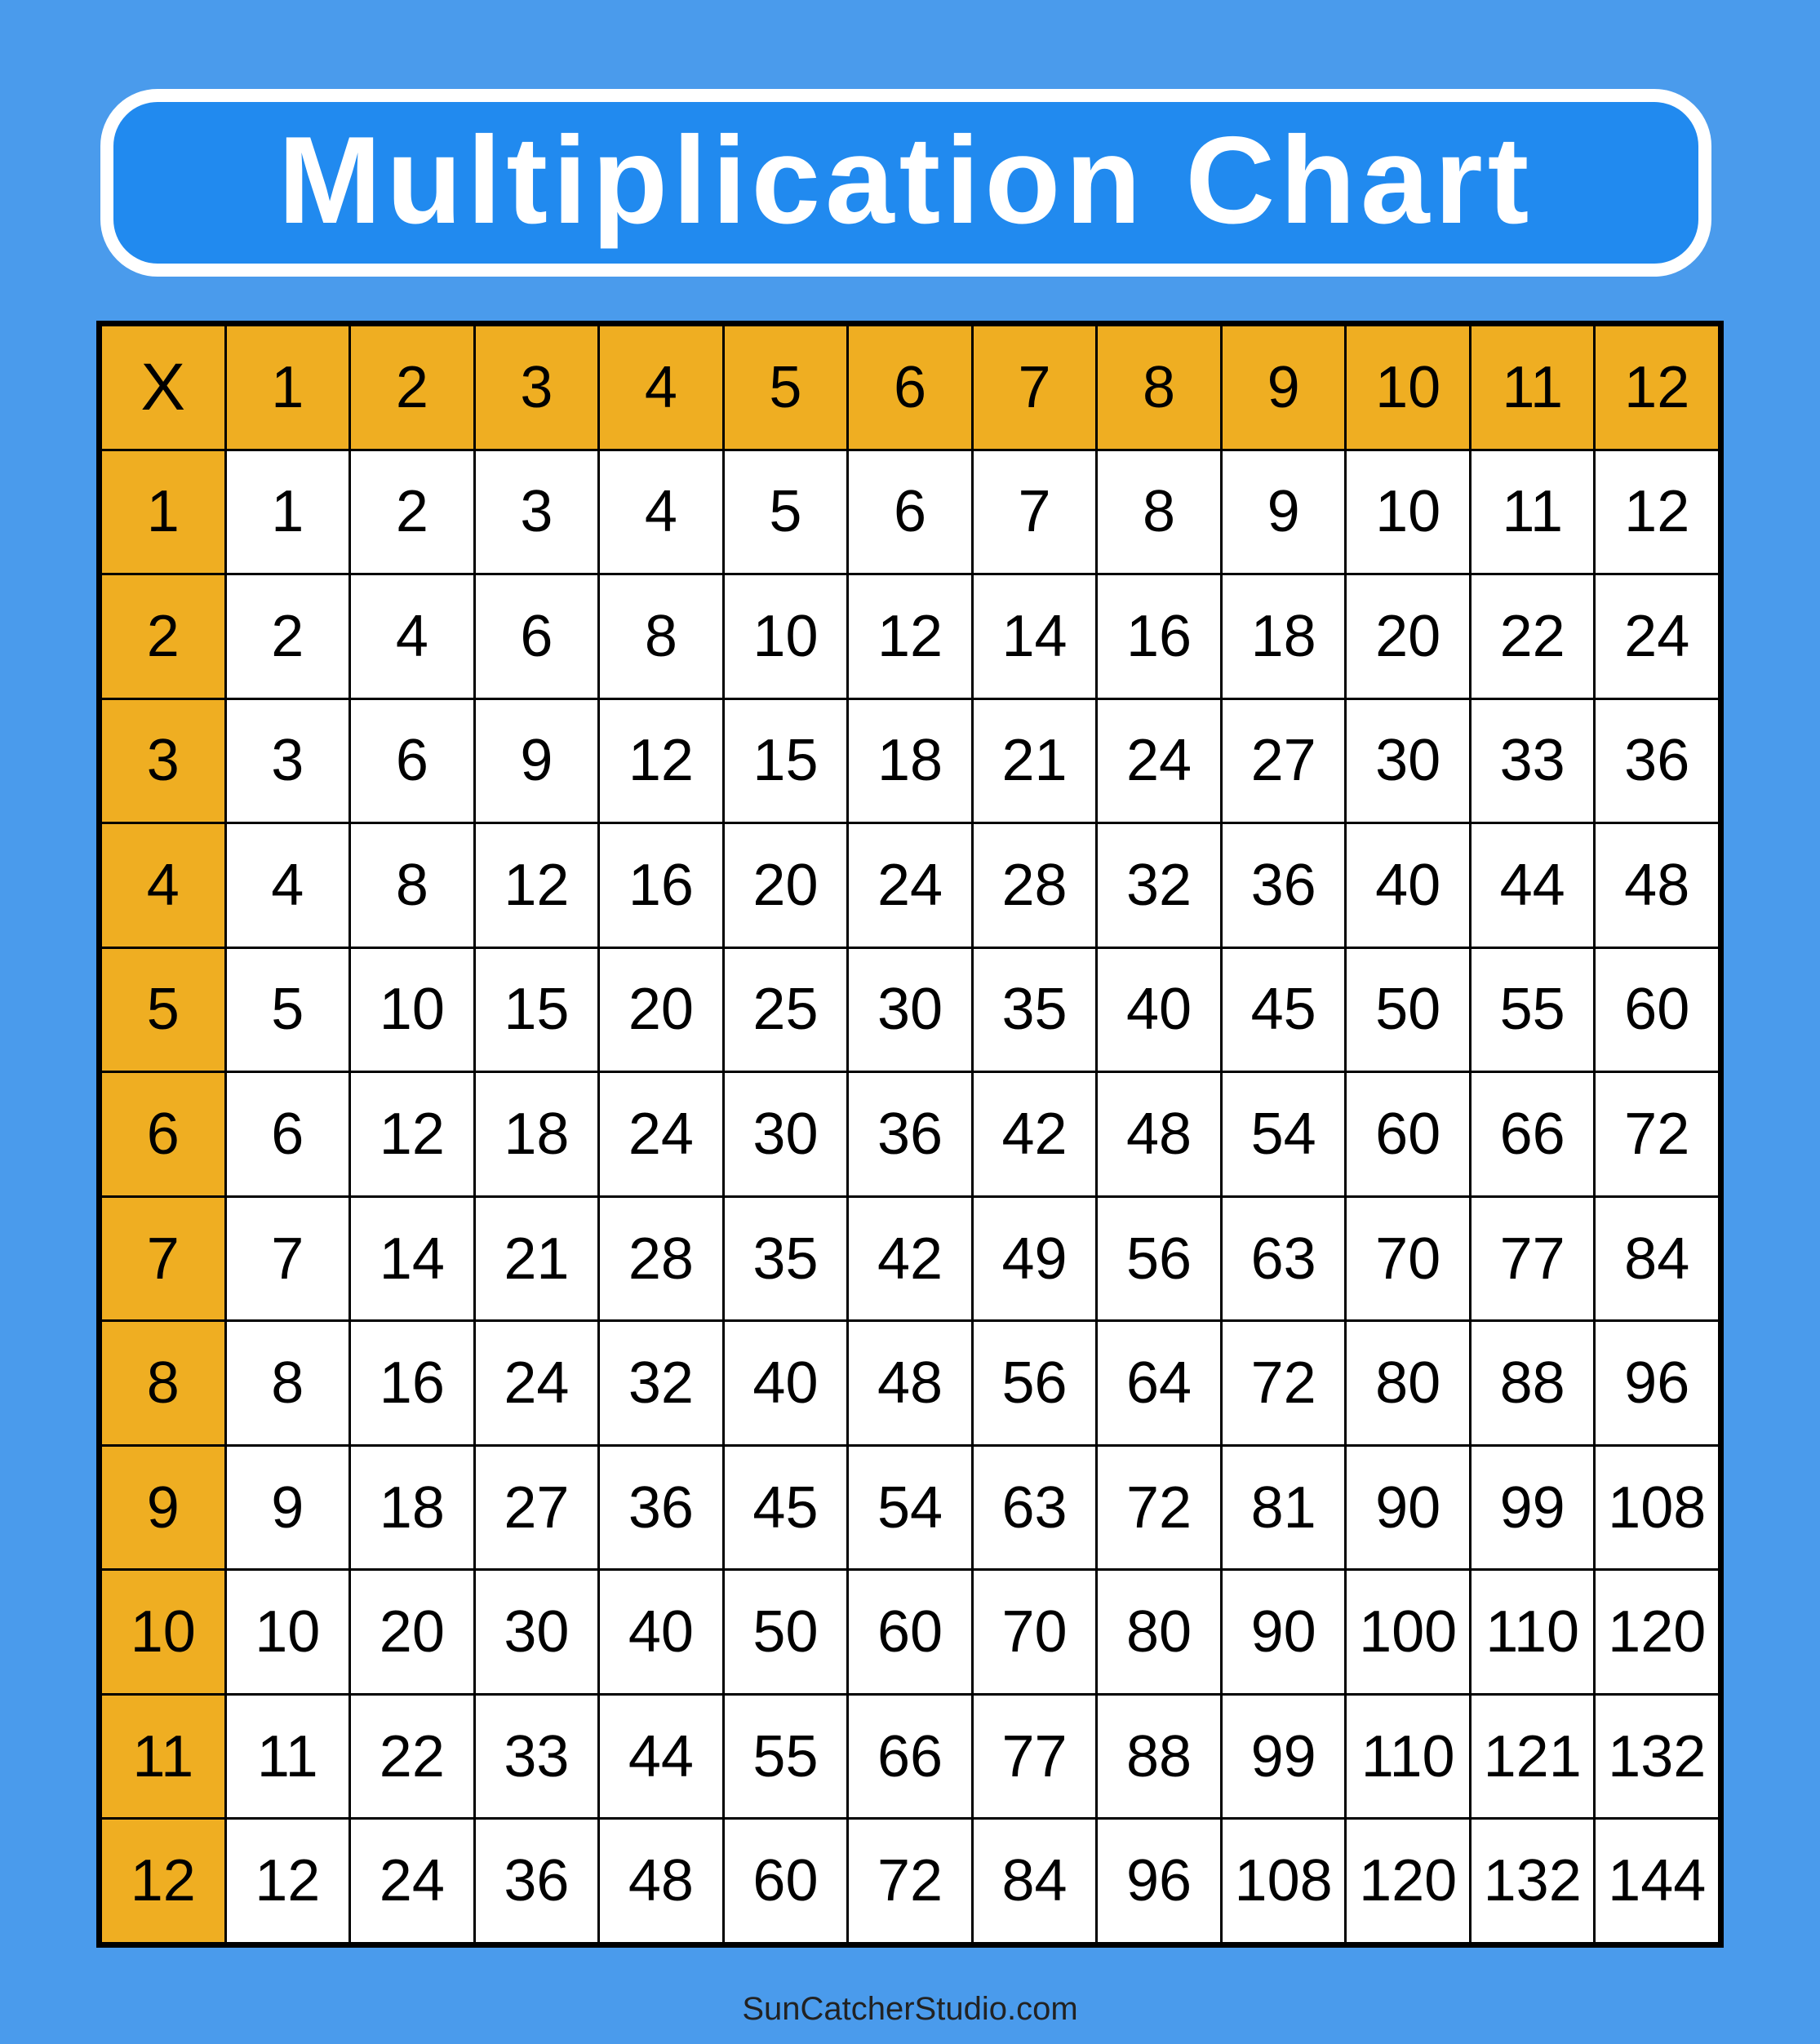  Describe the element at coordinates (163, 512) in the screenshot. I see `row-header: 1` at that location.